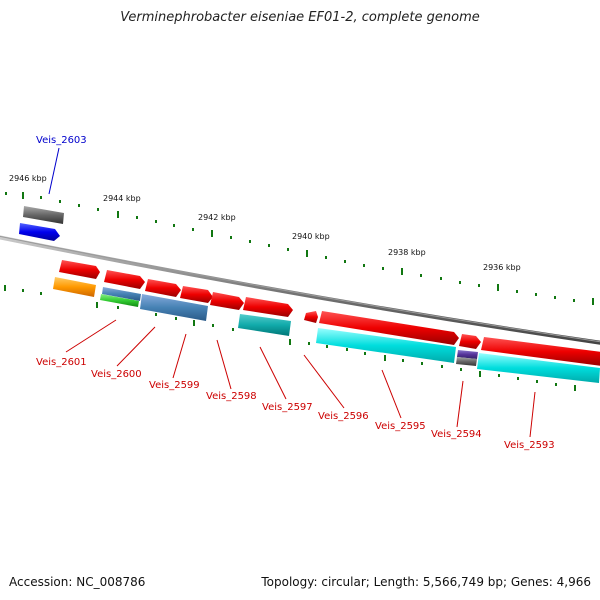 The image size is (600, 600). I want to click on cds-veis-2600-a, so click(121, 294).